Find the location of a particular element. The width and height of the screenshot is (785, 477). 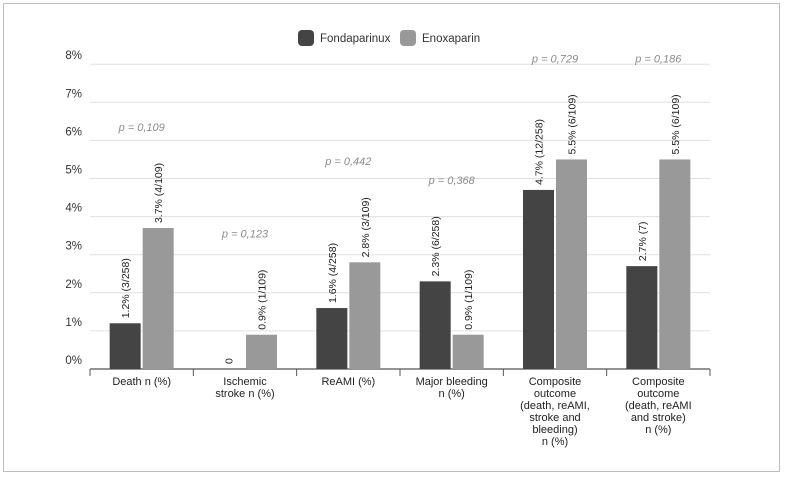

p-value-label: p = 0,186 is located at coordinates (658, 59).